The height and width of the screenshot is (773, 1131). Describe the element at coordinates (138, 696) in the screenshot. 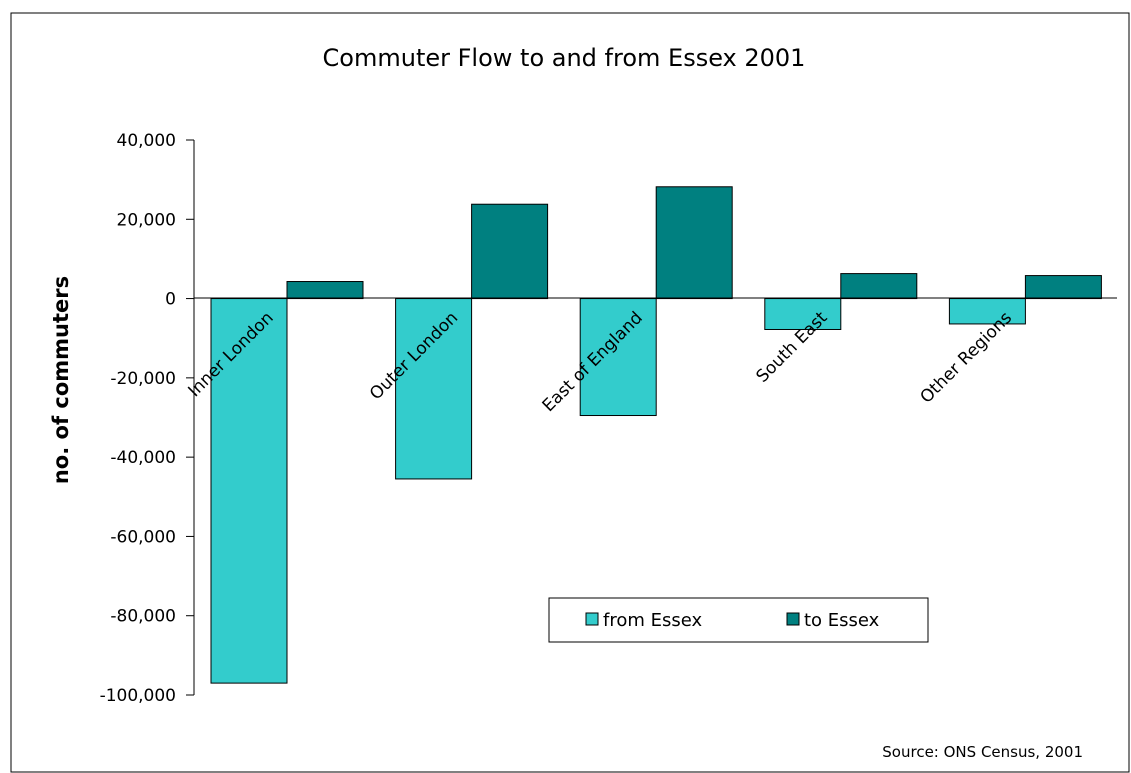

I see `y-tick-label: -100,000` at that location.